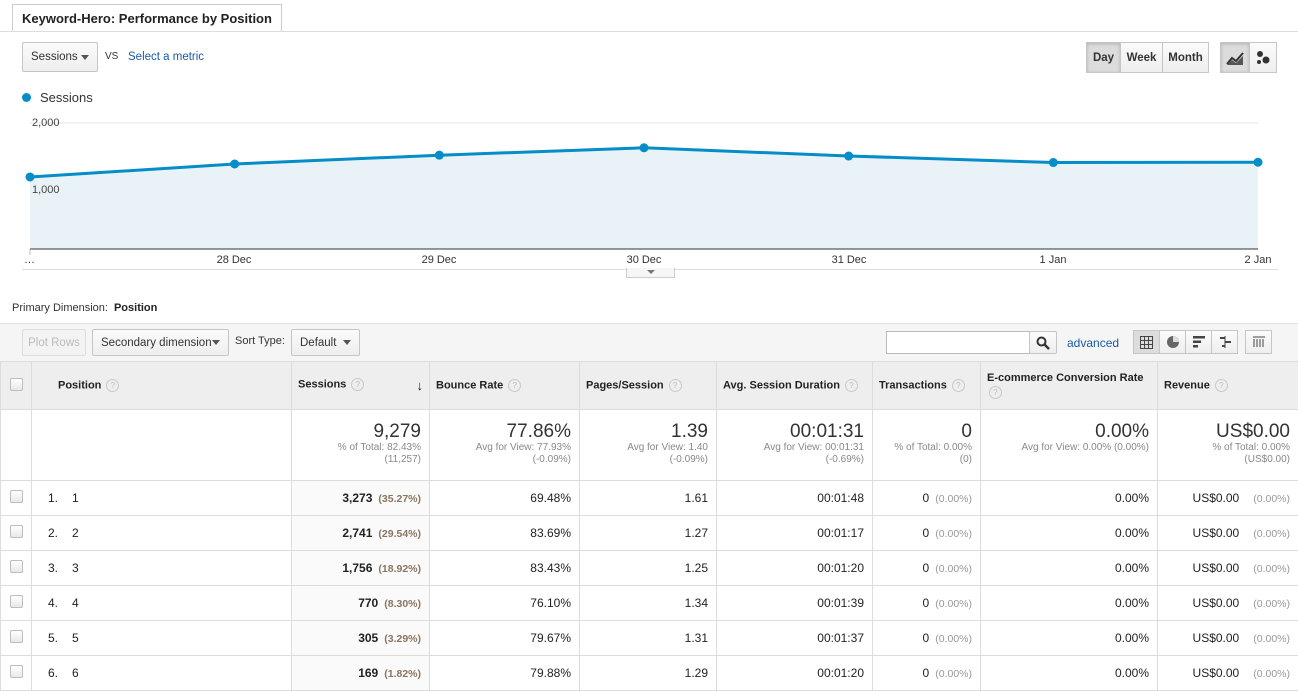  What do you see at coordinates (1043, 342) in the screenshot?
I see `search-button` at bounding box center [1043, 342].